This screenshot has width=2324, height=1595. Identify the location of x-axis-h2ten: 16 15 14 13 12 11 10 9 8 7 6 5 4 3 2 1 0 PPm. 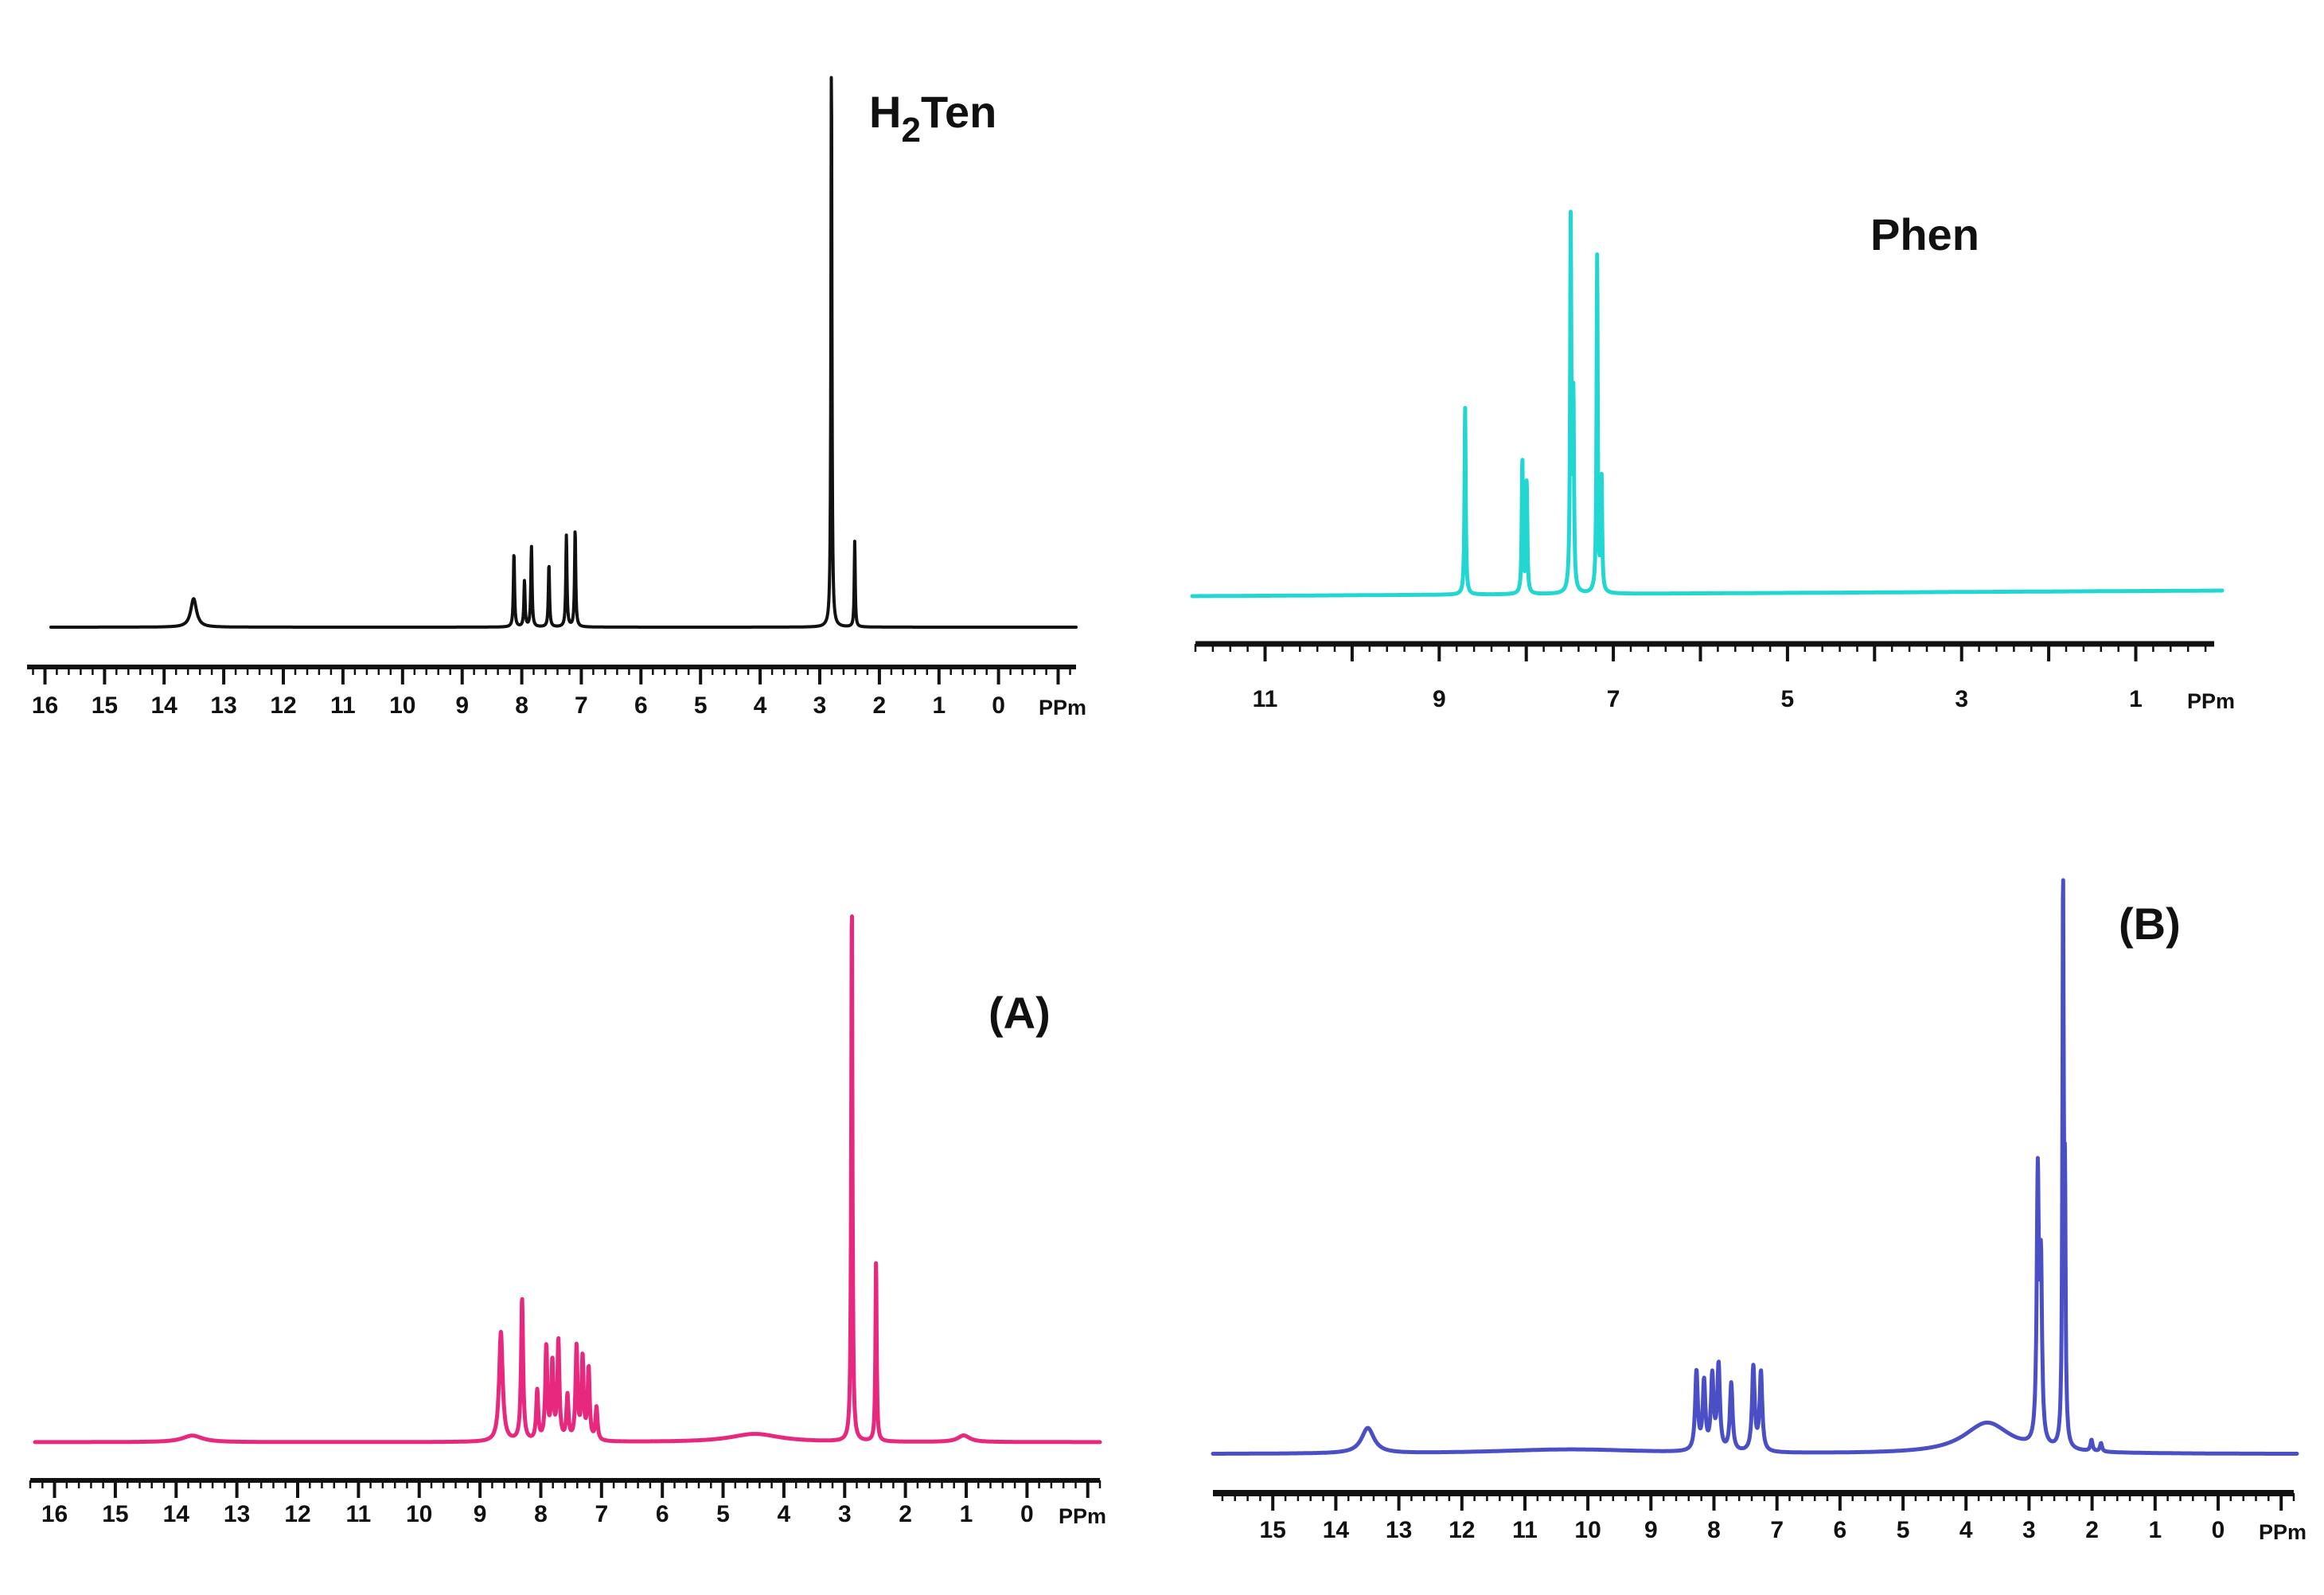
(556, 692).